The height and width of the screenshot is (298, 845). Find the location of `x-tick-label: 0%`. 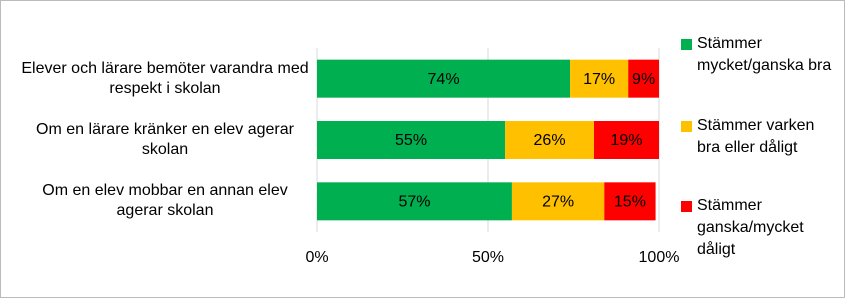

x-tick-label: 0% is located at coordinates (316, 257).